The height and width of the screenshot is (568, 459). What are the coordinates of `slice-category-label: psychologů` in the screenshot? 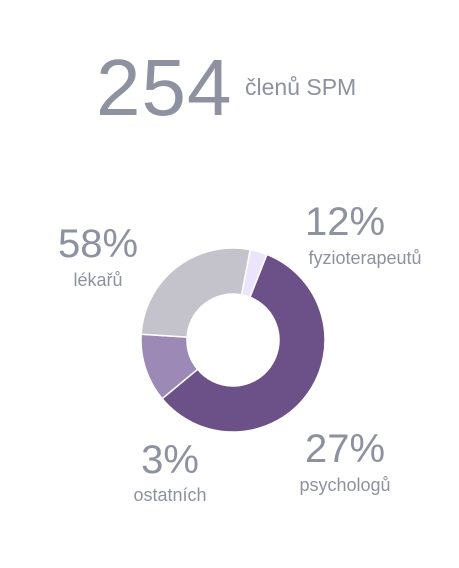 It's located at (345, 485).